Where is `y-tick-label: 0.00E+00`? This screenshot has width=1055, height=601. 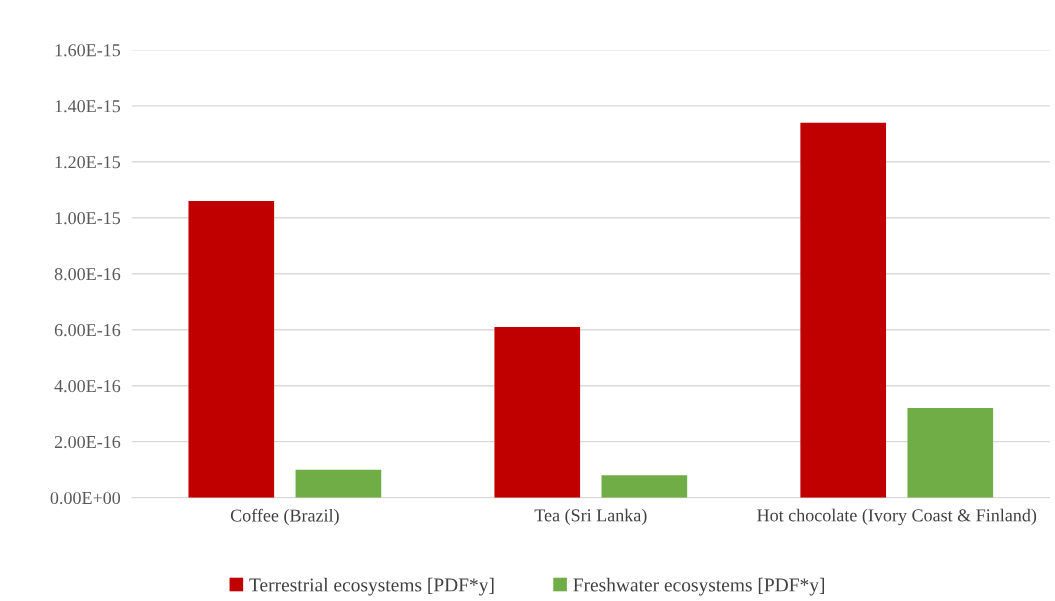 y-tick-label: 0.00E+00 is located at coordinates (85, 498).